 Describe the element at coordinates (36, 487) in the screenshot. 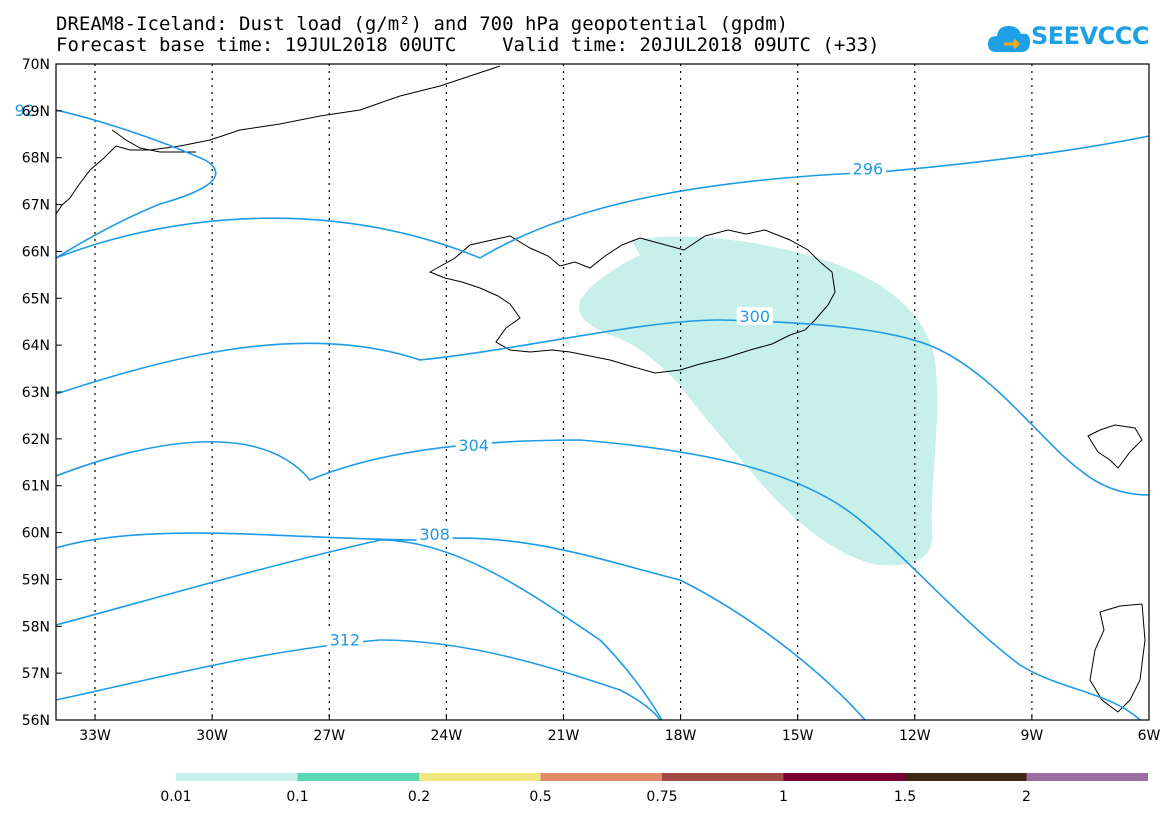

I see `lat-label: 61N` at that location.